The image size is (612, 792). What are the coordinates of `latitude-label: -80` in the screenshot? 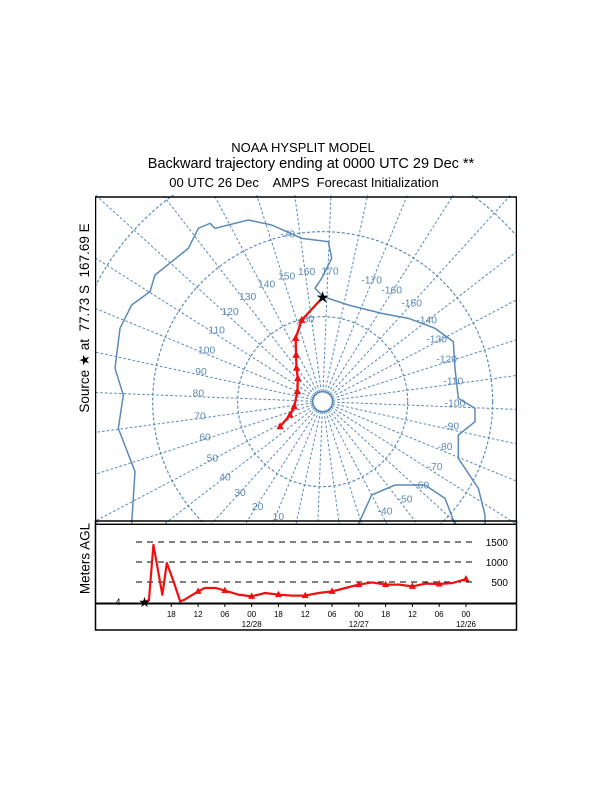 It's located at (306, 319).